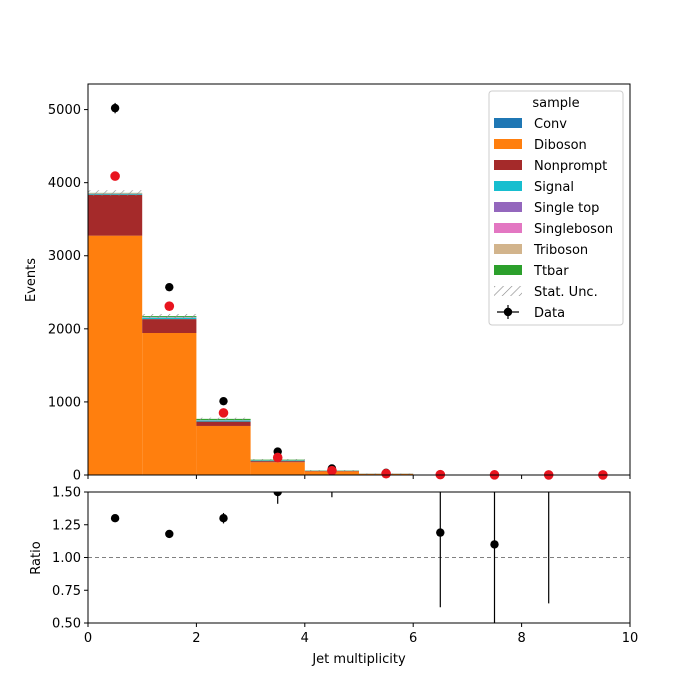 Image resolution: width=700 pixels, height=700 pixels. What do you see at coordinates (31, 280) in the screenshot?
I see `main-y-axis-label: Events` at bounding box center [31, 280].